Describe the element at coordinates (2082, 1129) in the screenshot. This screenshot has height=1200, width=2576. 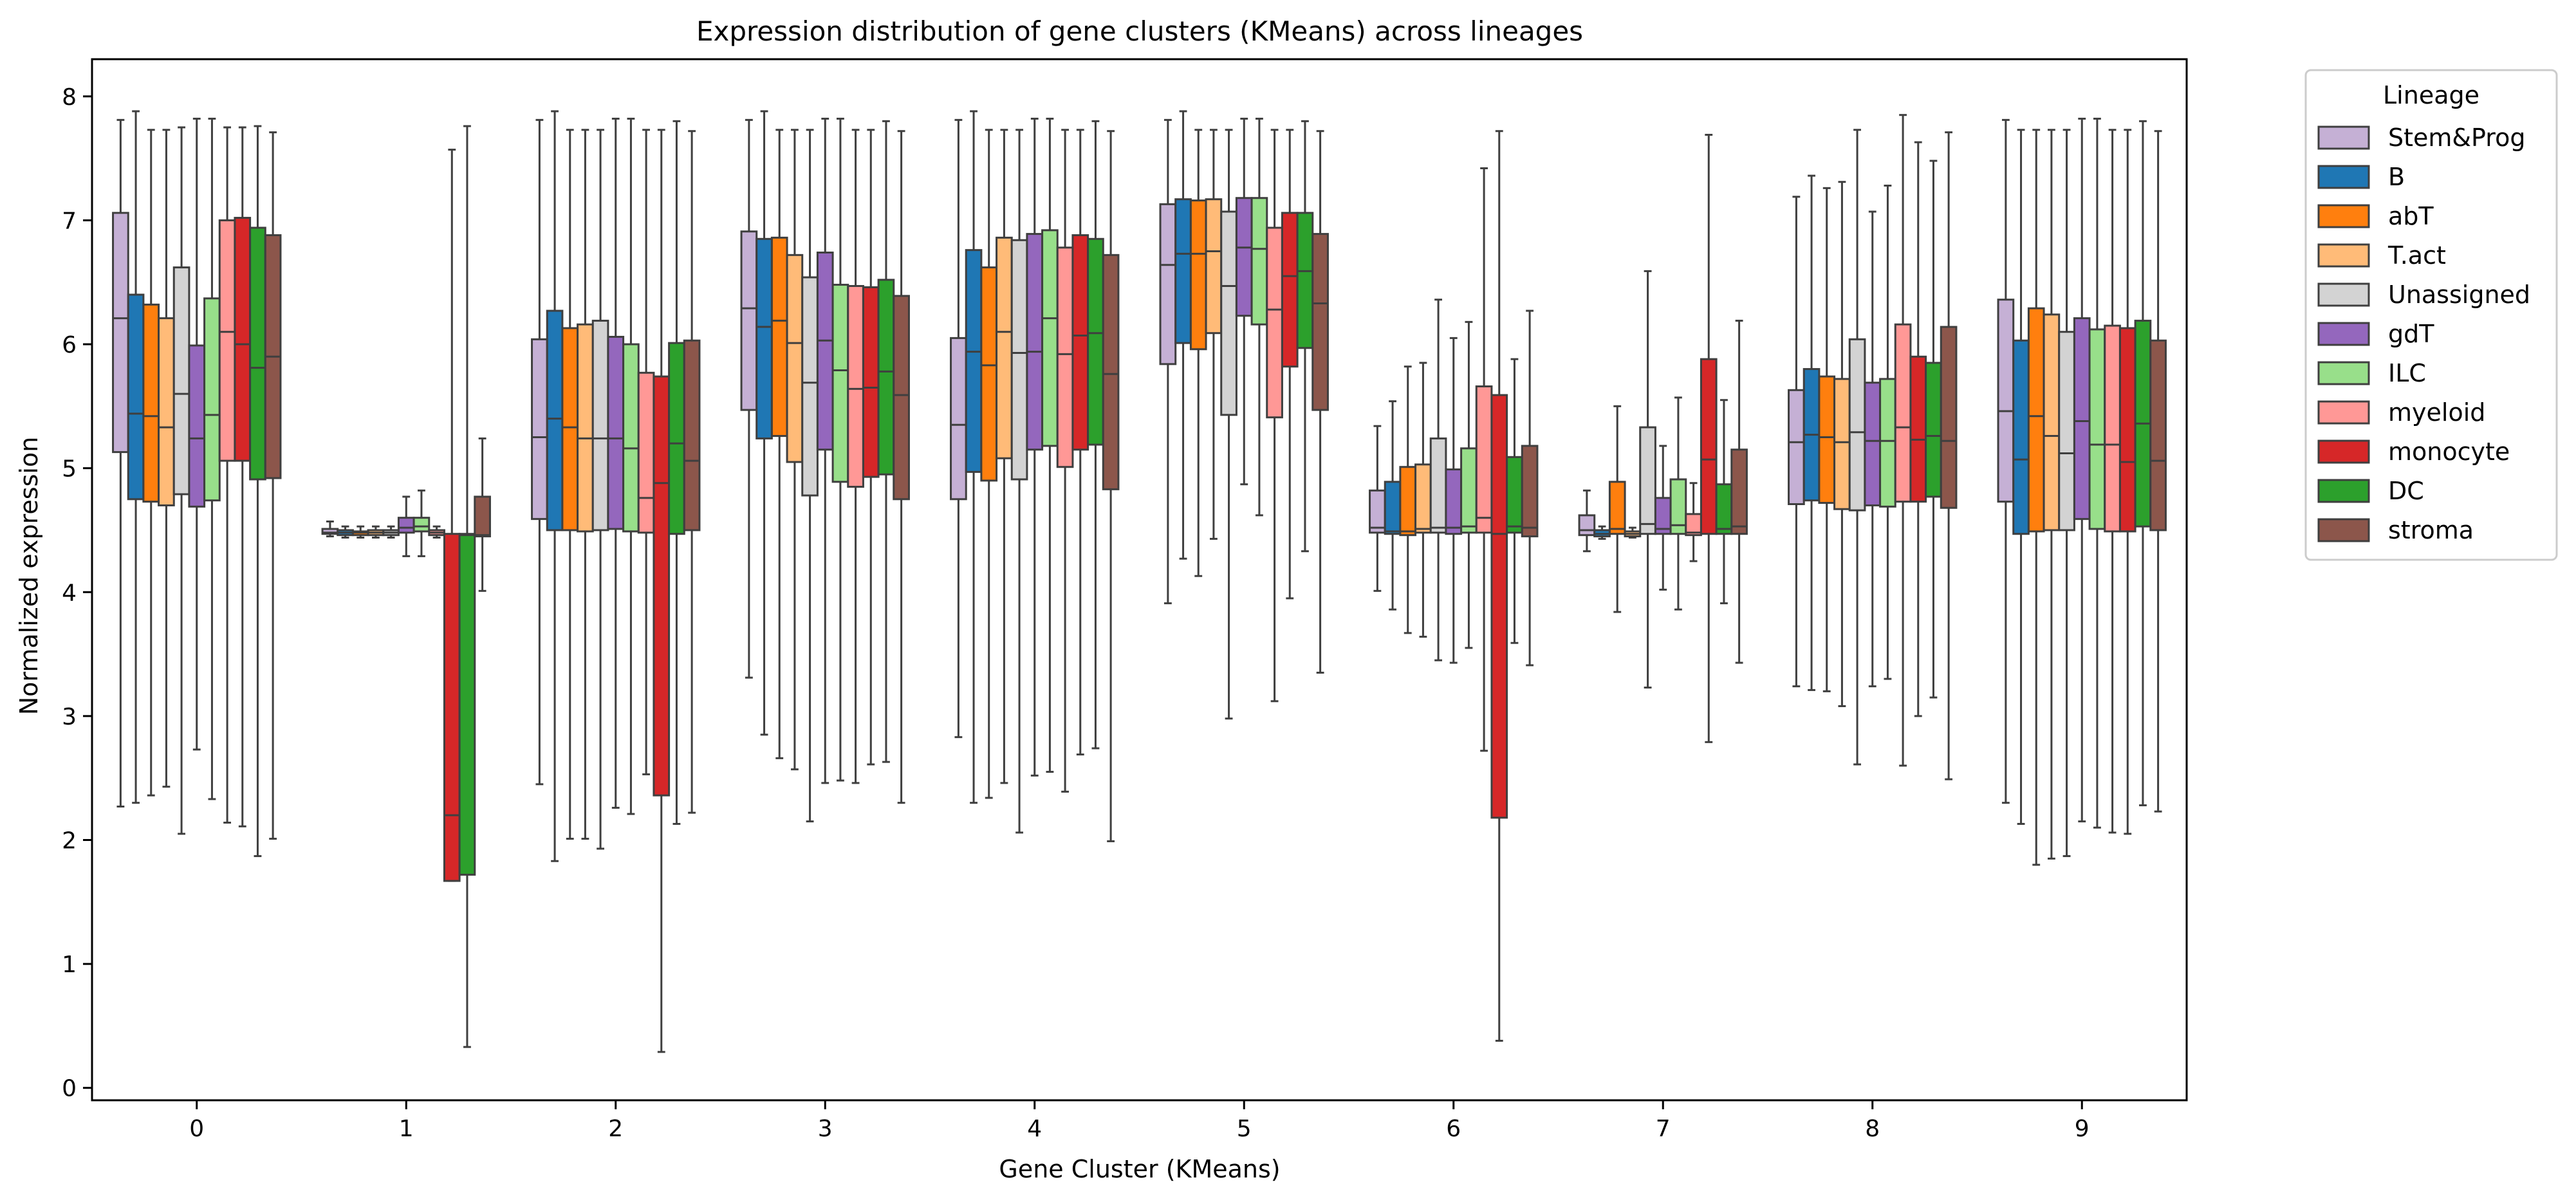
I see `x-tick-label: 9` at that location.